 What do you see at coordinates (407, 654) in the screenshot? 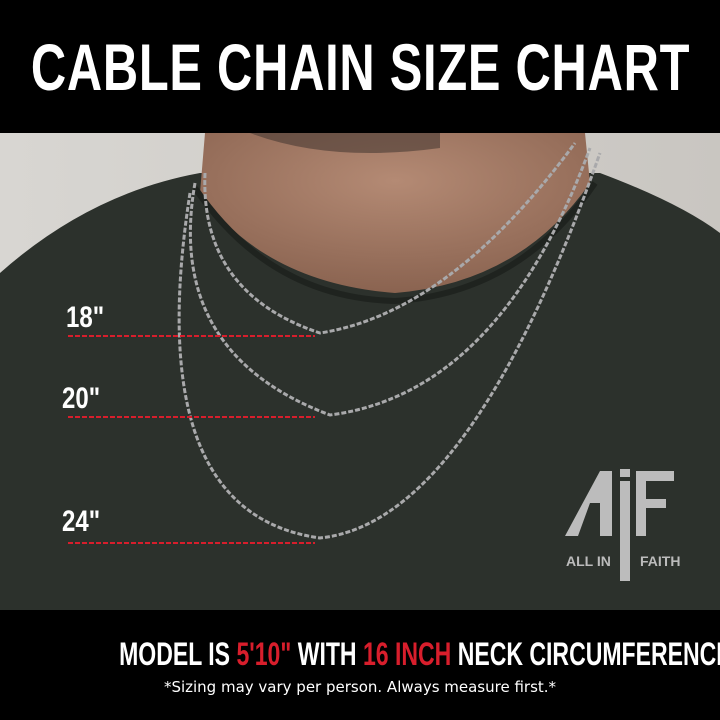
I see `neck-size: 16 INCH` at bounding box center [407, 654].